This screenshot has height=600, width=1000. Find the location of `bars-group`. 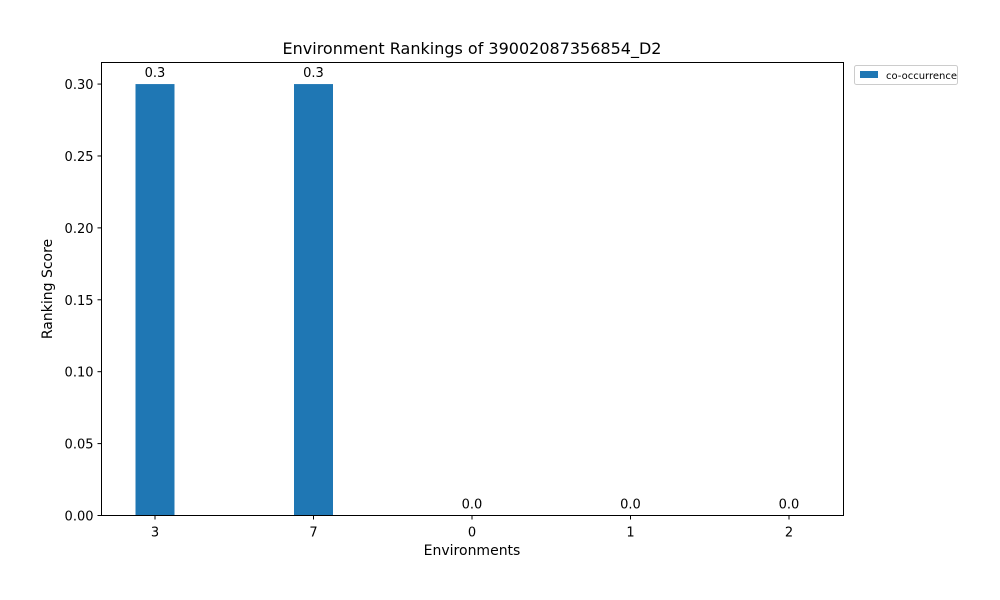

bars-group is located at coordinates (234, 300).